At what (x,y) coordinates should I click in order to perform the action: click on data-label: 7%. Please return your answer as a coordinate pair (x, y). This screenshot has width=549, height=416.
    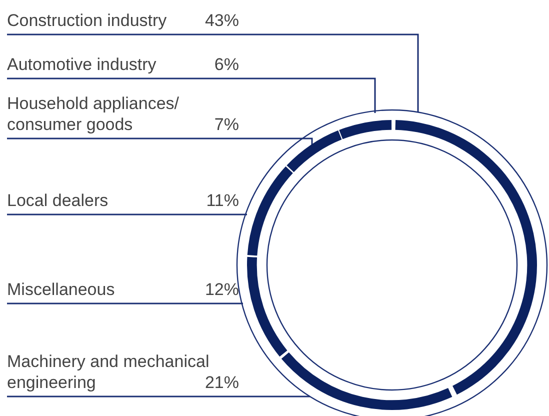
    Looking at the image, I should click on (226, 124).